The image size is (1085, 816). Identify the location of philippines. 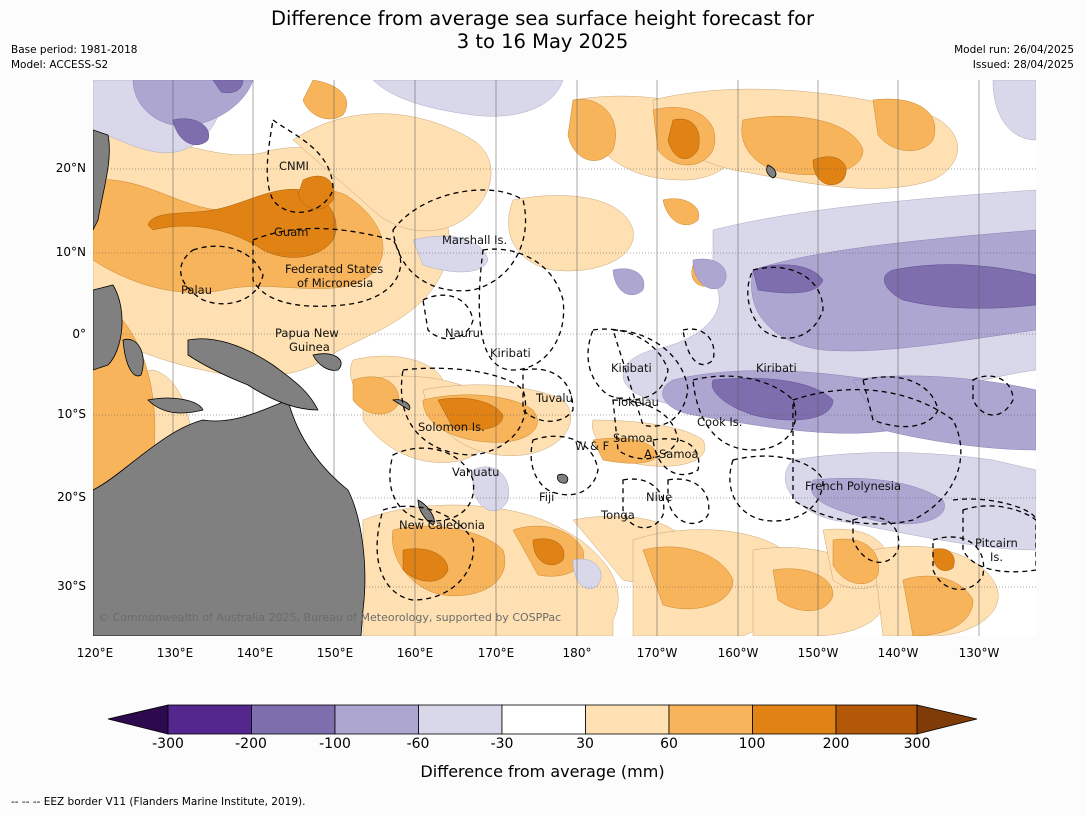
(101, 180).